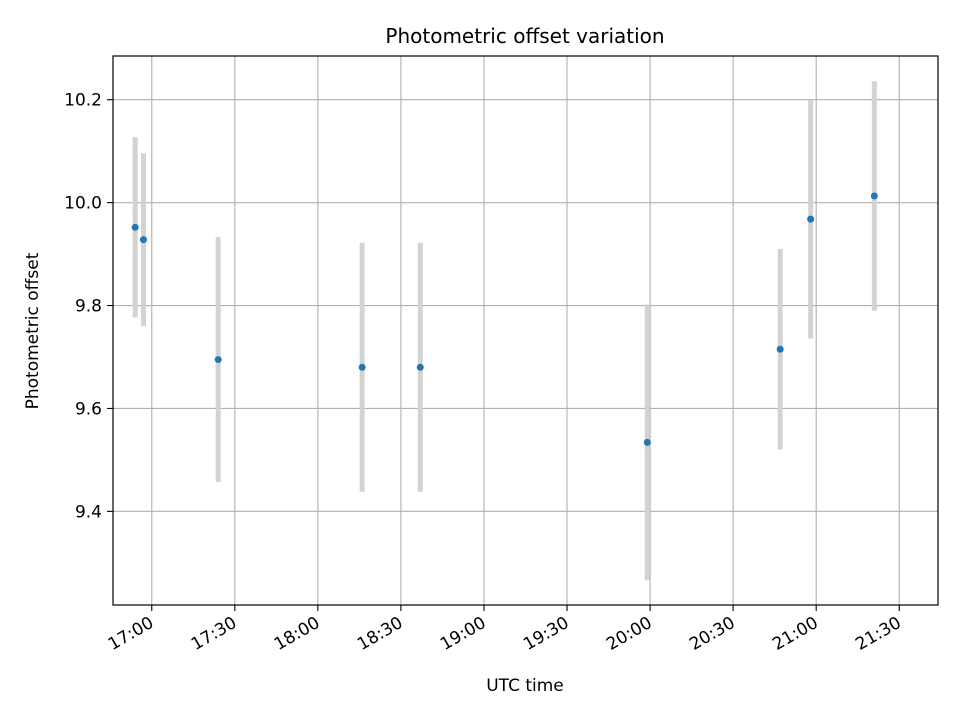  Describe the element at coordinates (463, 634) in the screenshot. I see `x-tick-label: 19:00` at that location.